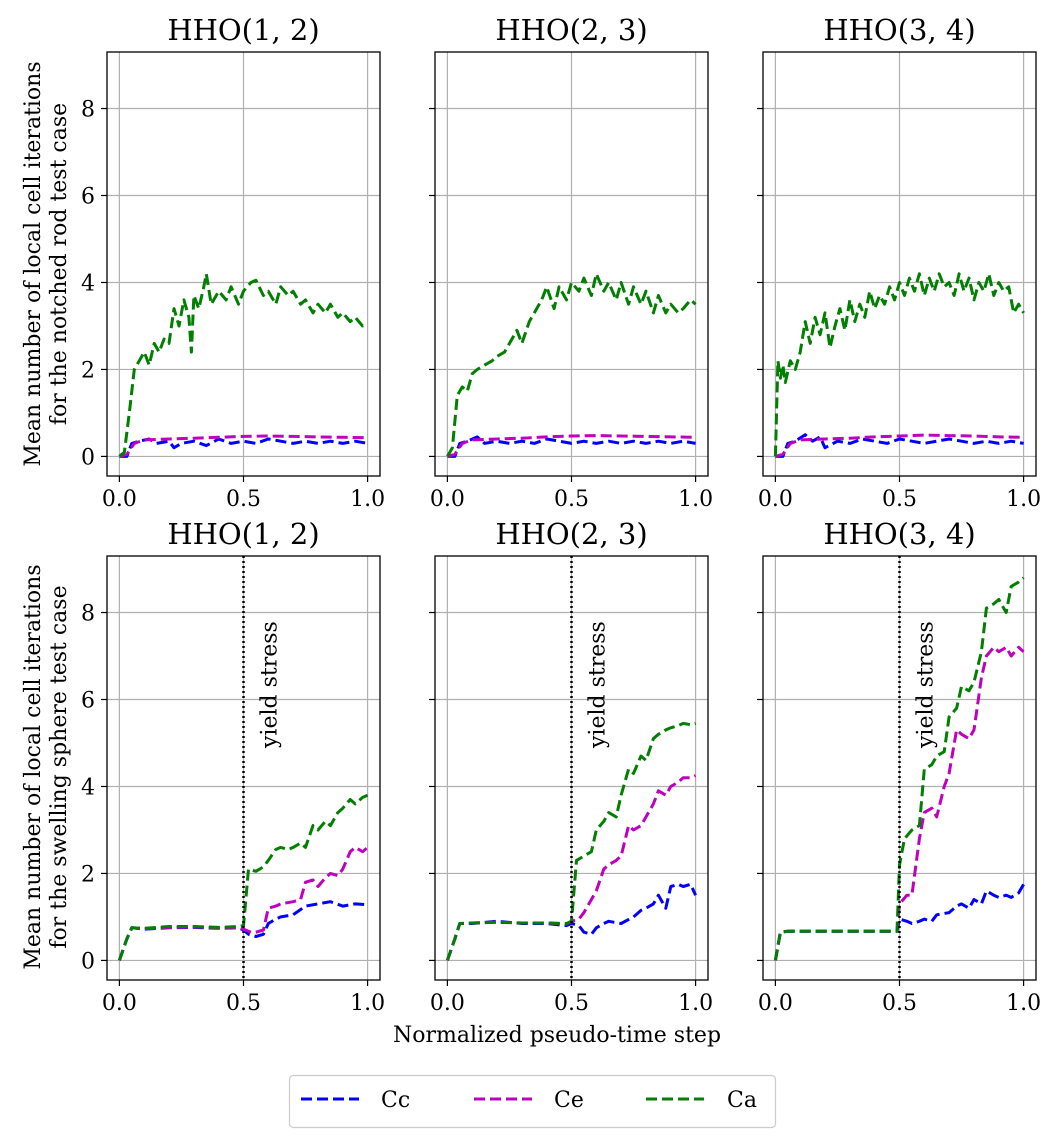 This screenshot has width=1058, height=1140. Describe the element at coordinates (59, 264) in the screenshot. I see `y-axis-label-top-line2: for the notched rod test case` at that location.